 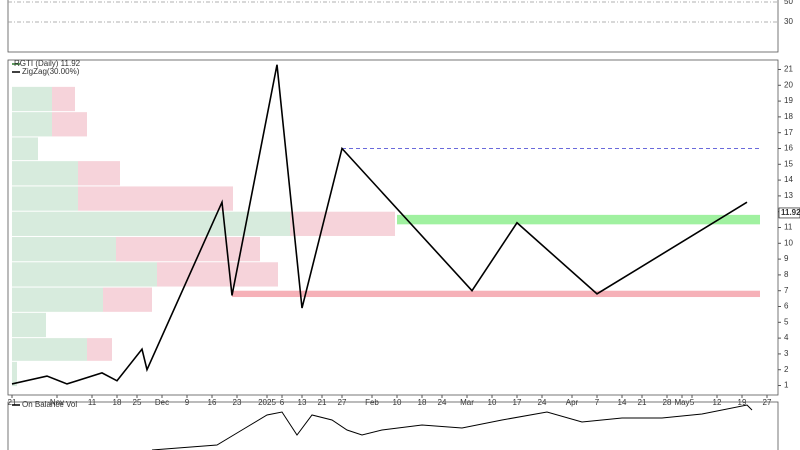 What do you see at coordinates (681, 402) in the screenshot?
I see `x-tick-label: May` at bounding box center [681, 402].